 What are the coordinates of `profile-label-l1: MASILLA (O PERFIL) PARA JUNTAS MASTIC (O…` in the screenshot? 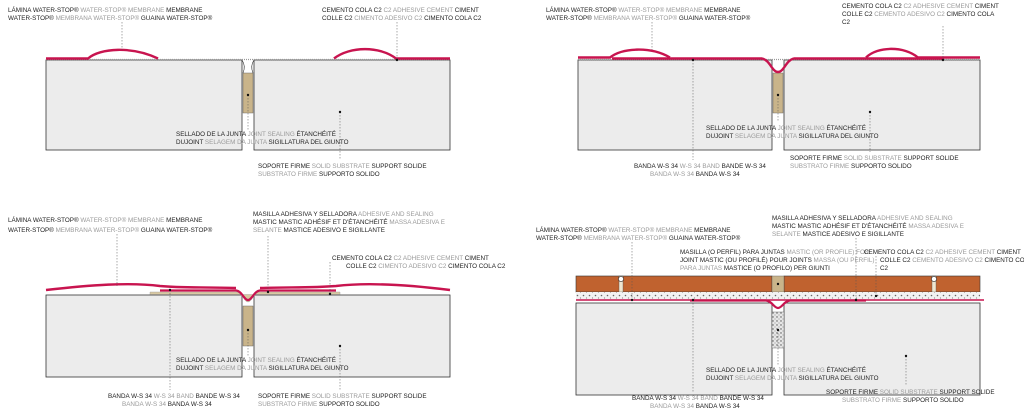 It's located at (775, 252).